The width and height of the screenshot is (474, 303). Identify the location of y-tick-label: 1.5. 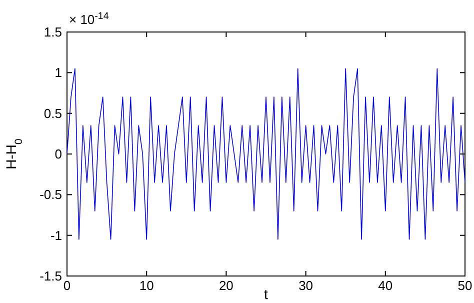
(53, 32).